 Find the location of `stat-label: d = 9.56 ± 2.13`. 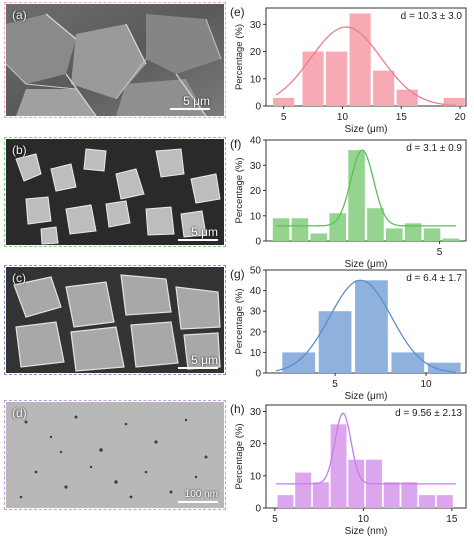

stat-label: d = 9.56 ± 2.13 is located at coordinates (428, 413).